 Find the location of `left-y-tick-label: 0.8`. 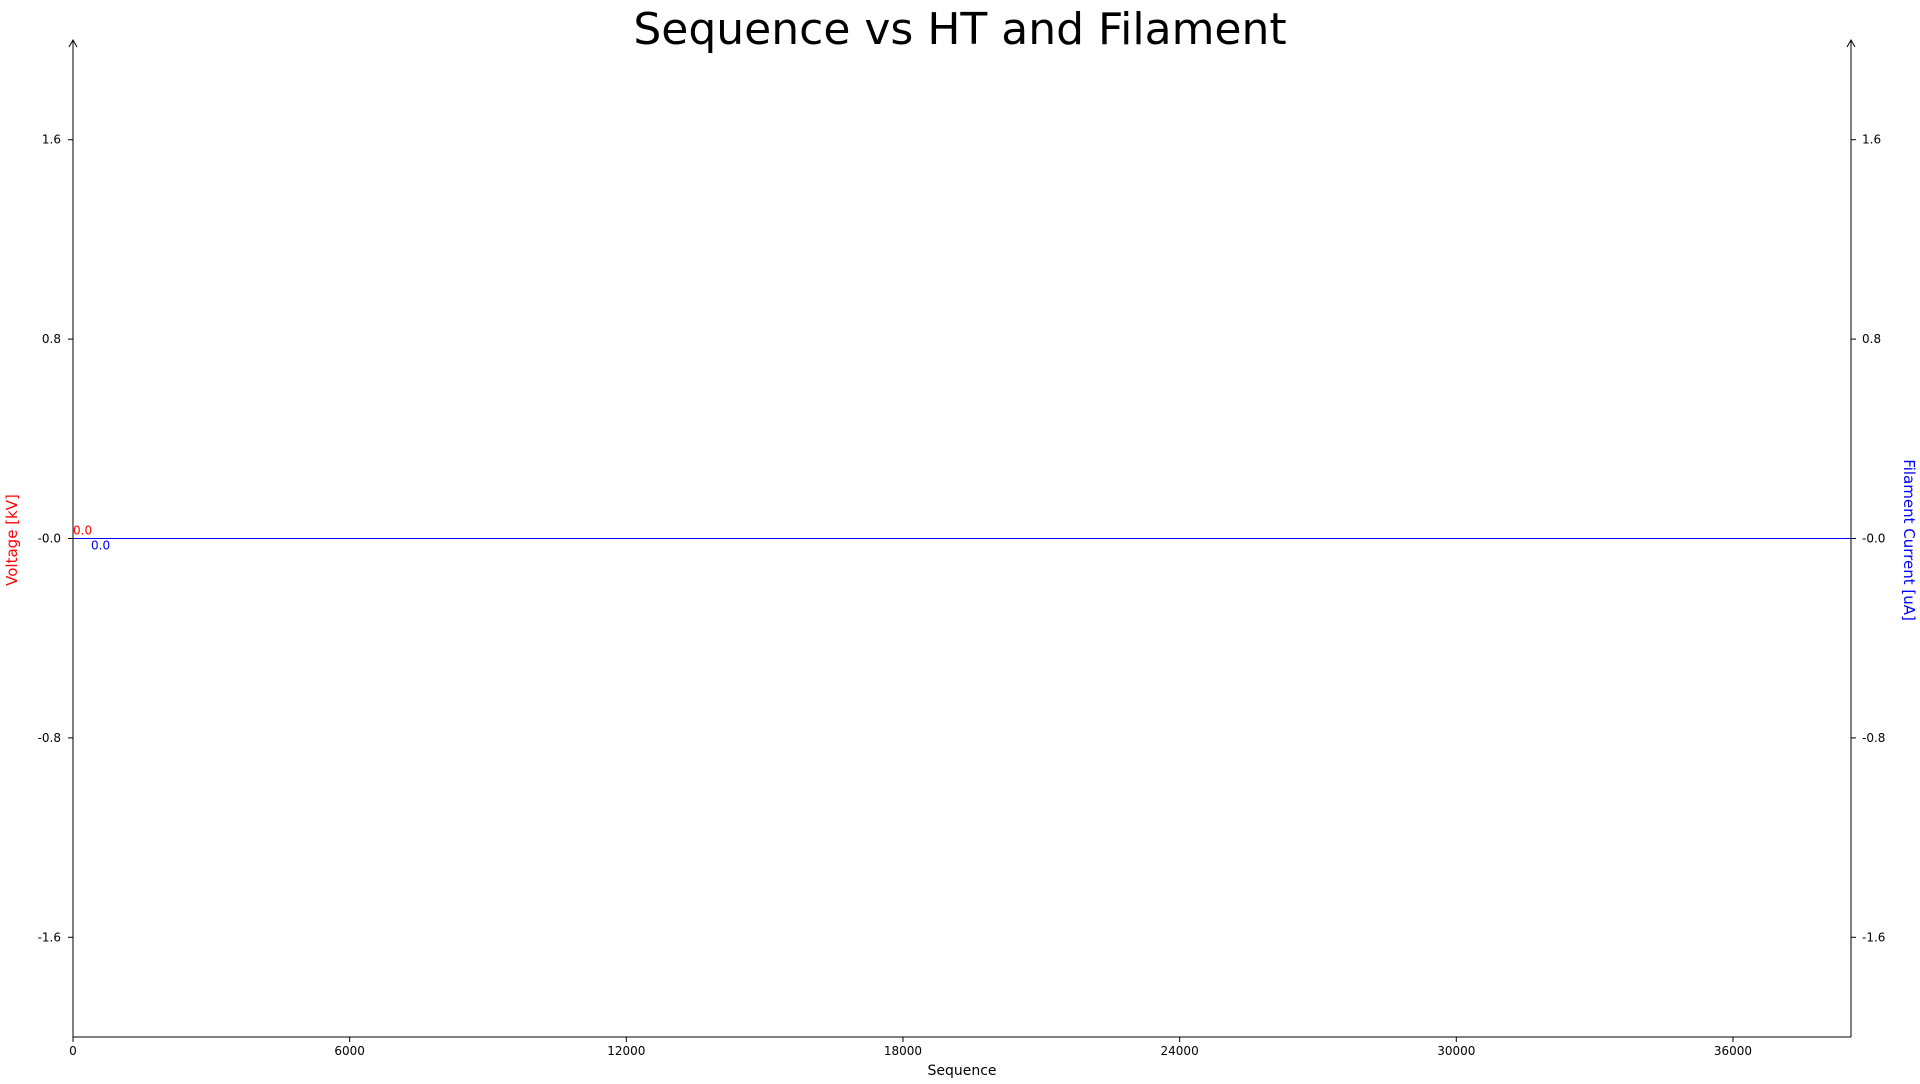

left-y-tick-label: 0.8 is located at coordinates (51, 339).